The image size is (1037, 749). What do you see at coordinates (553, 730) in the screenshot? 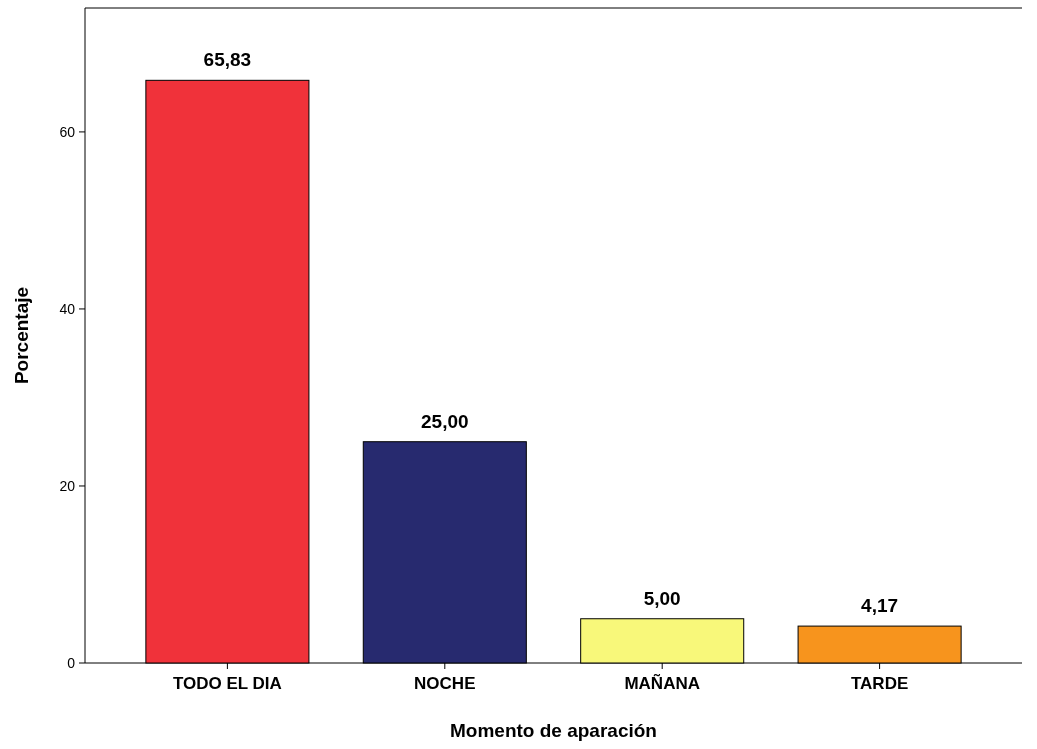
I see `x-axis-title: Momento de aparación` at bounding box center [553, 730].